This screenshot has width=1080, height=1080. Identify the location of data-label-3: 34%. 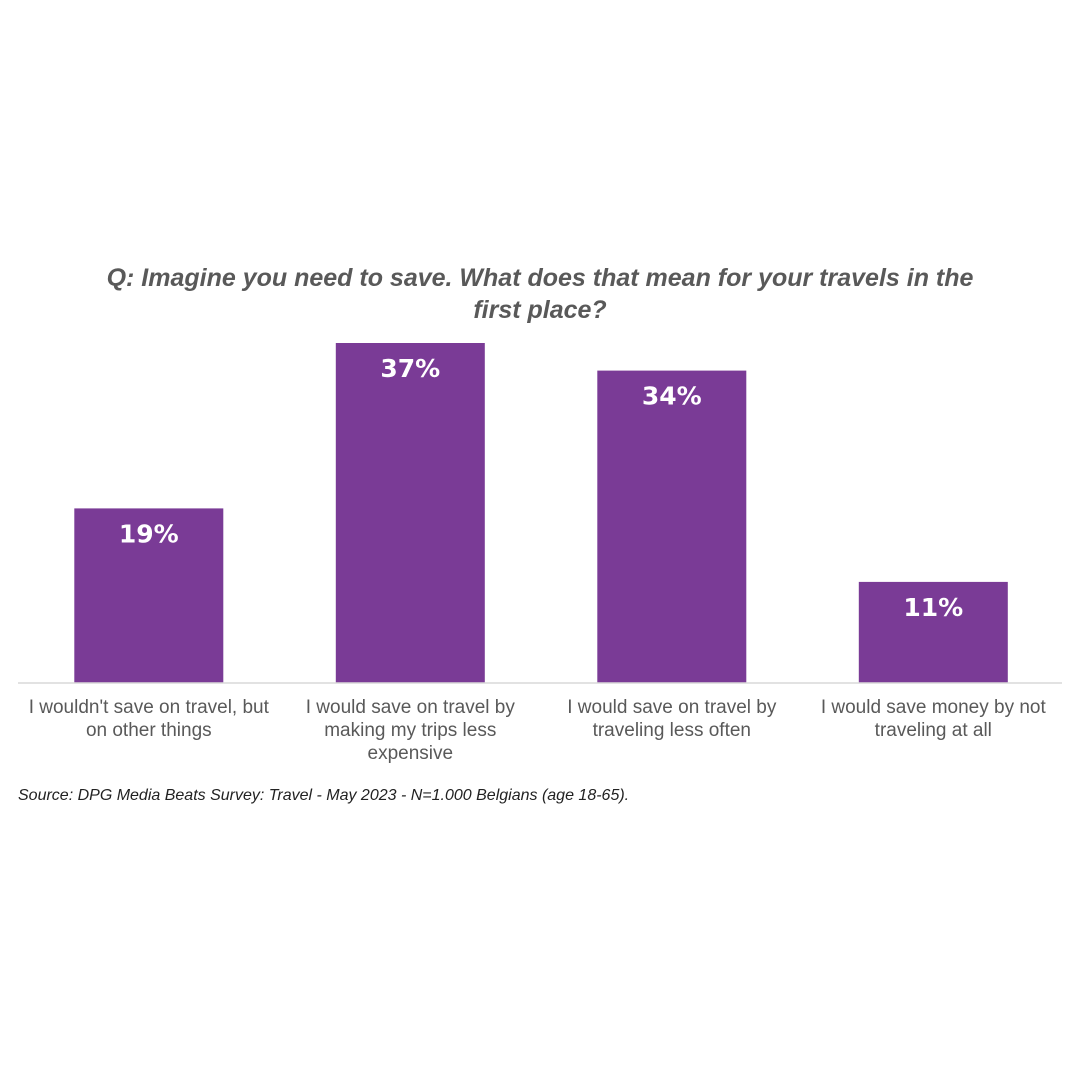
(672, 396).